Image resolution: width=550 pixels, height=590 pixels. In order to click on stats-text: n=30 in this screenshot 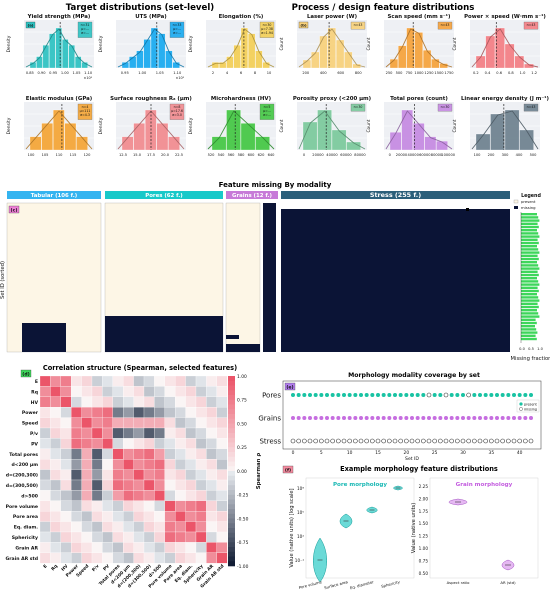, I will do `click(445, 107)`.